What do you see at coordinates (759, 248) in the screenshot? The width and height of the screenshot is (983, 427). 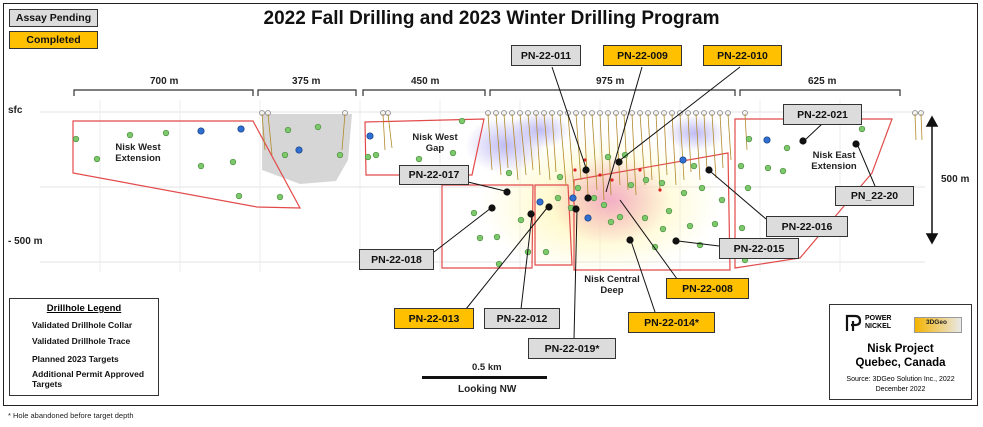 I see `hole-tag-pn-22-015: PN-22-015` at bounding box center [759, 248].